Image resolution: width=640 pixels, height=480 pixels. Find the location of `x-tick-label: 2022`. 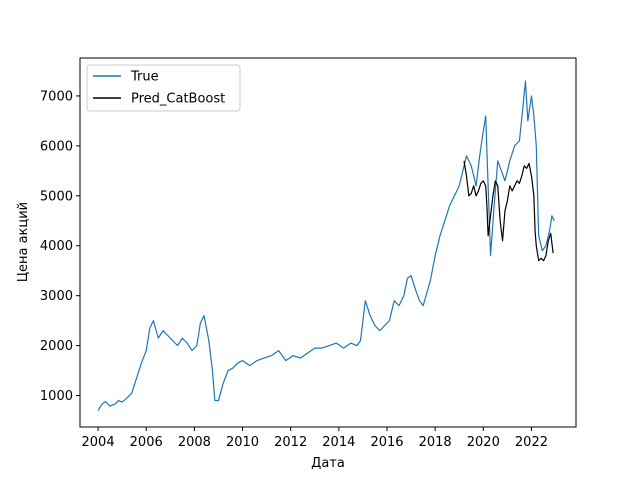

x-tick-label: 2022 is located at coordinates (531, 442).